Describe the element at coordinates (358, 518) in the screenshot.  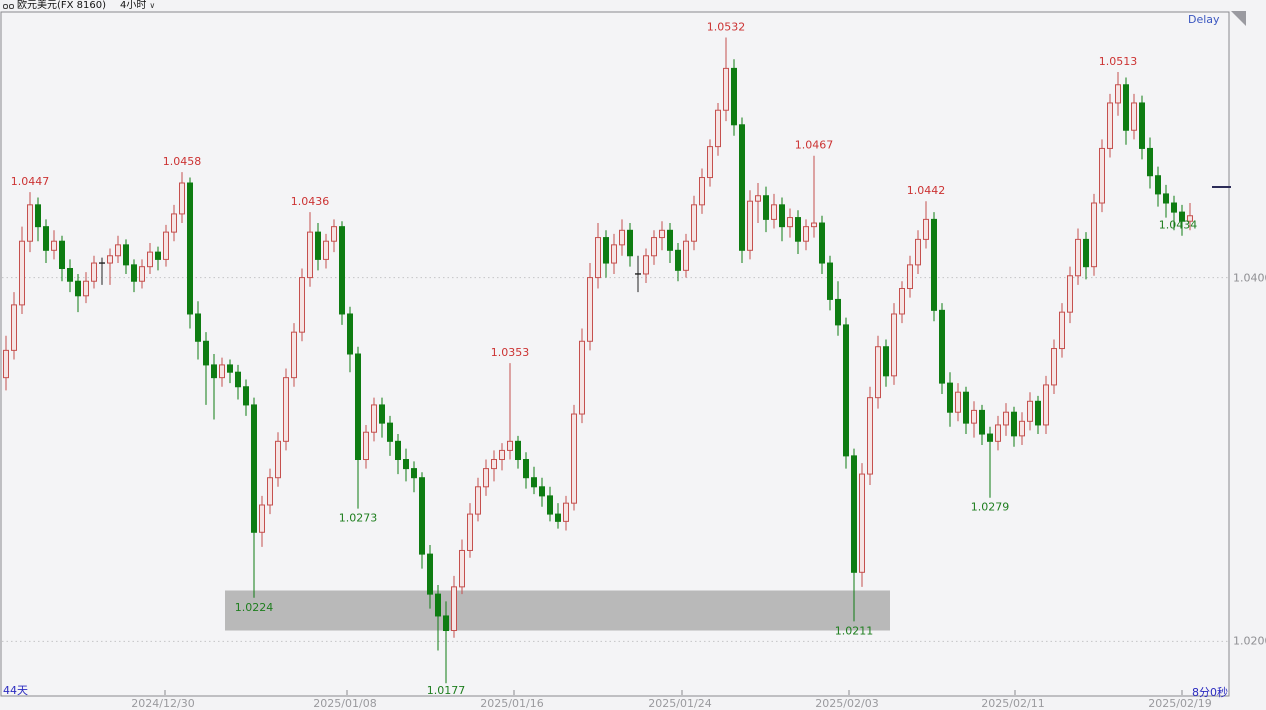
I see `swing-low-label: 1.0273` at that location.